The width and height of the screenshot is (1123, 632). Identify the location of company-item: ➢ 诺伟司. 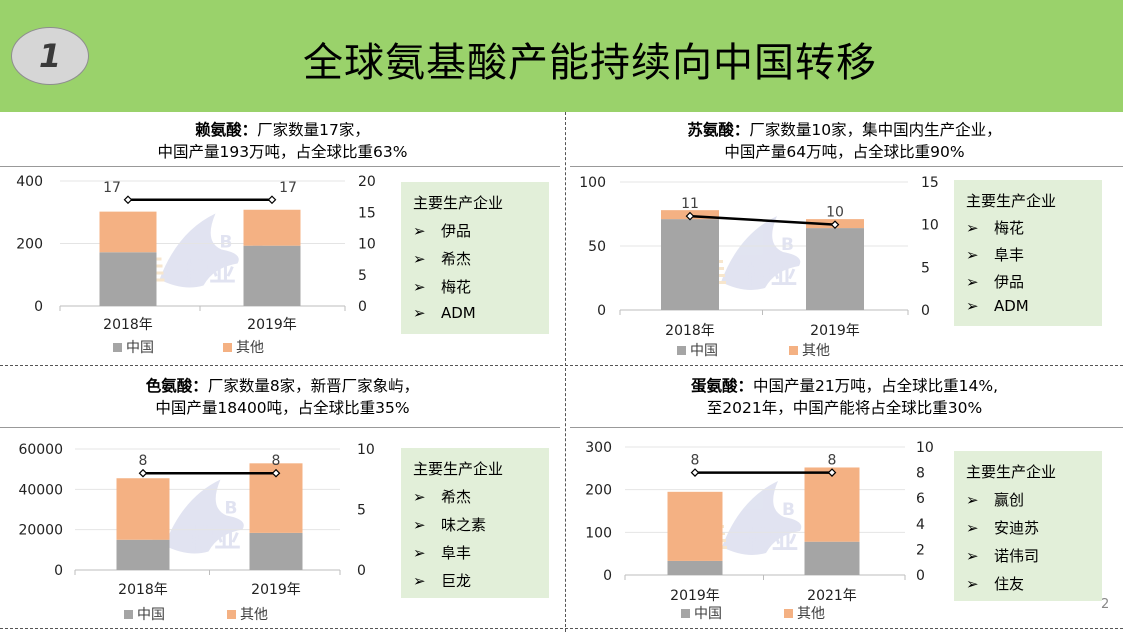
(1002, 555).